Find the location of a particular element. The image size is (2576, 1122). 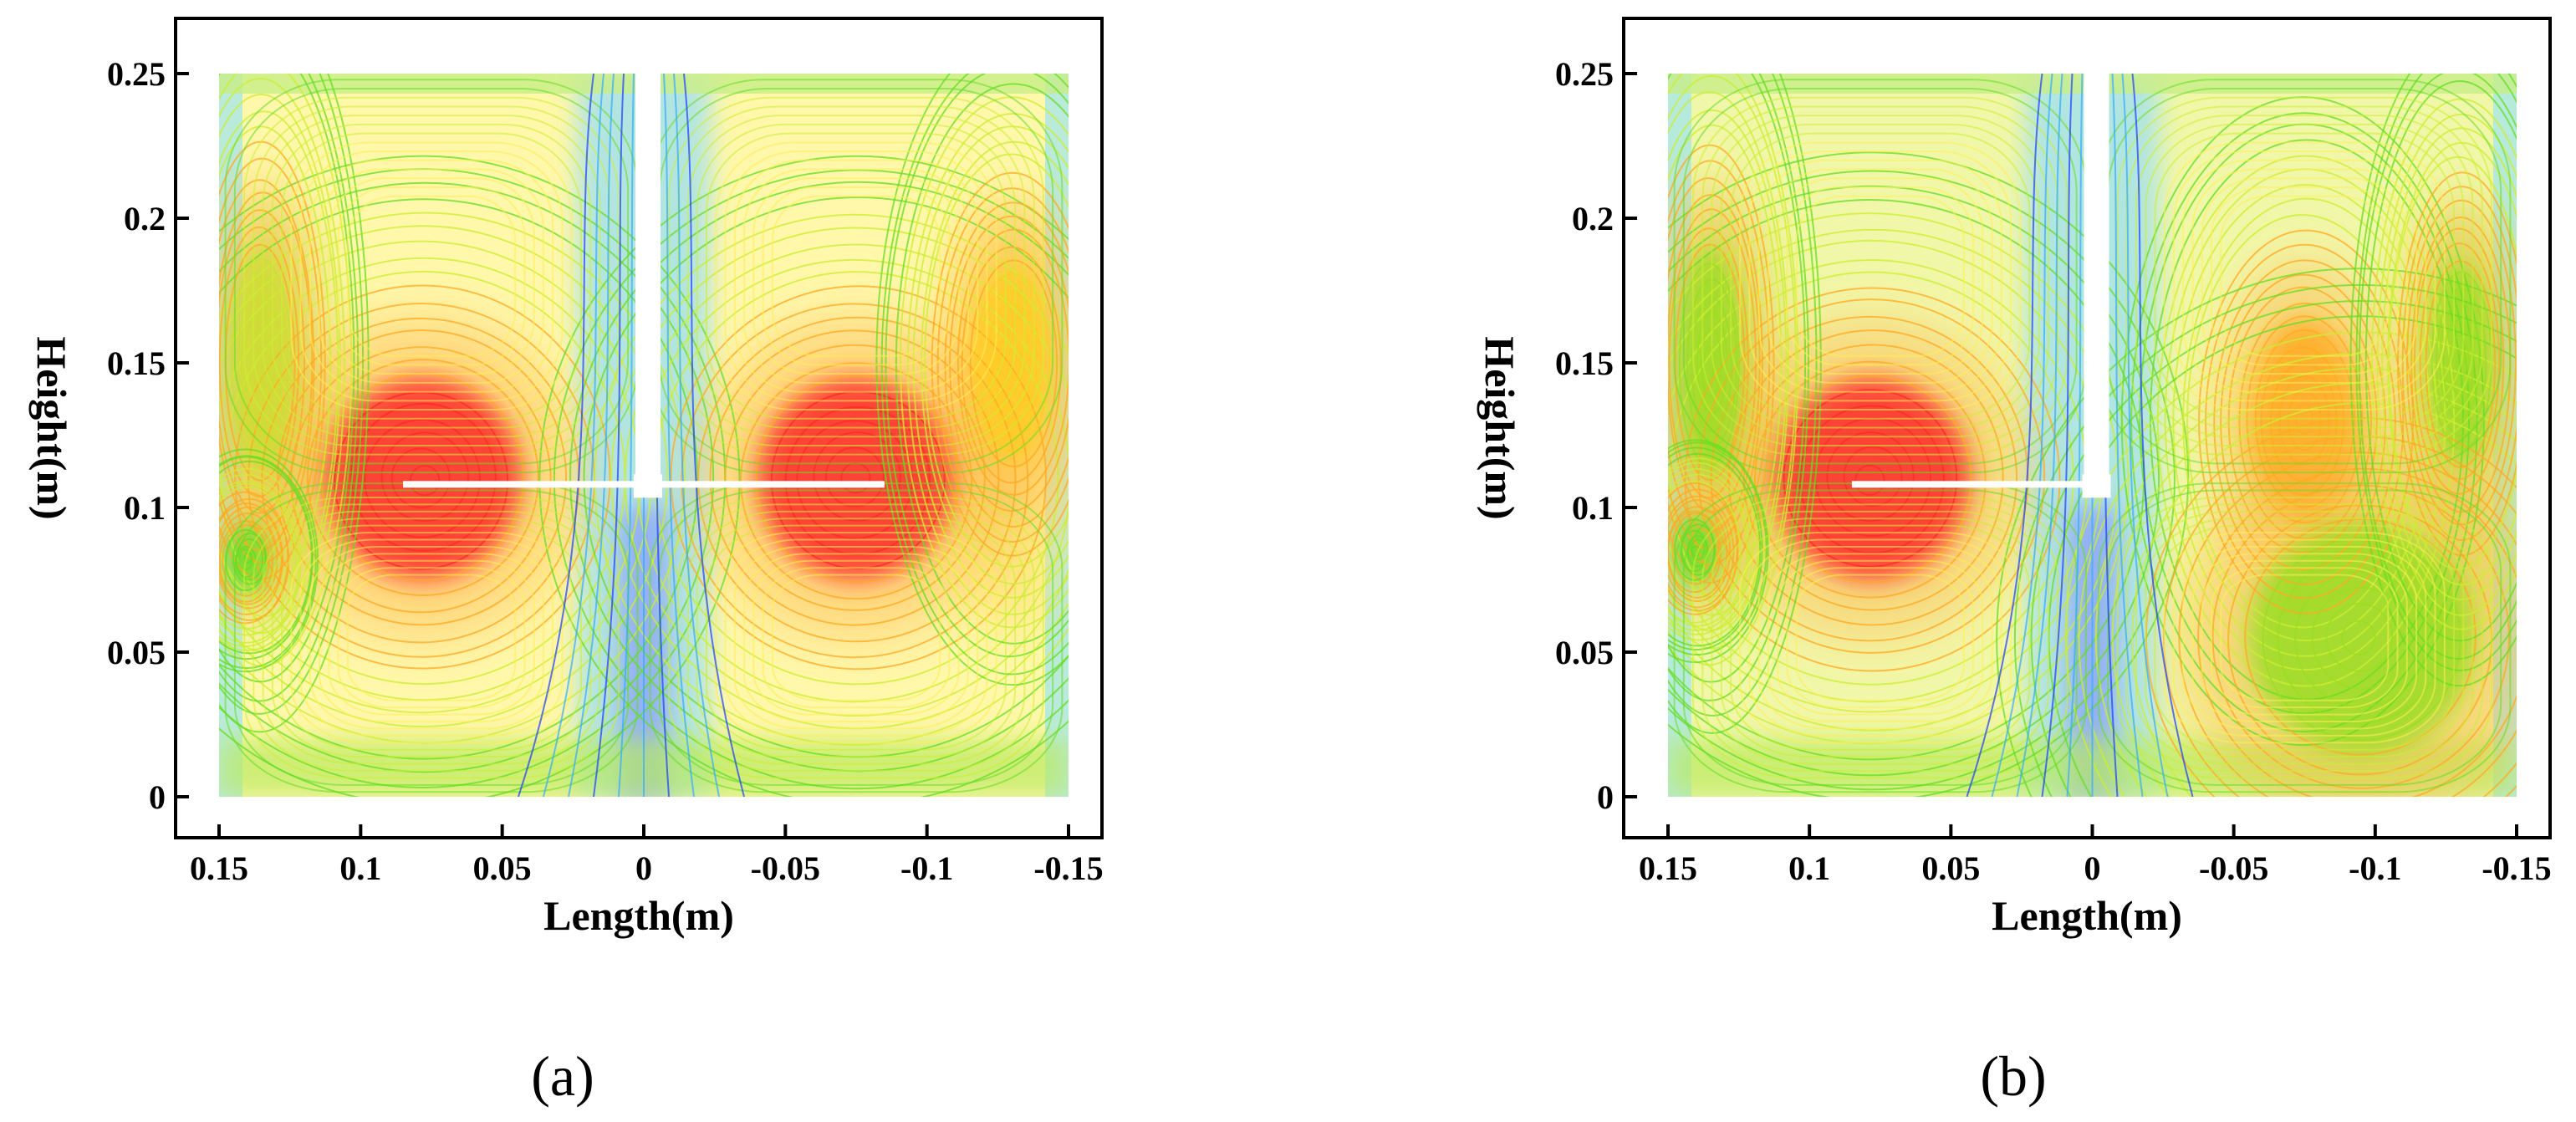

impeller-shaft is located at coordinates (2096, 275).